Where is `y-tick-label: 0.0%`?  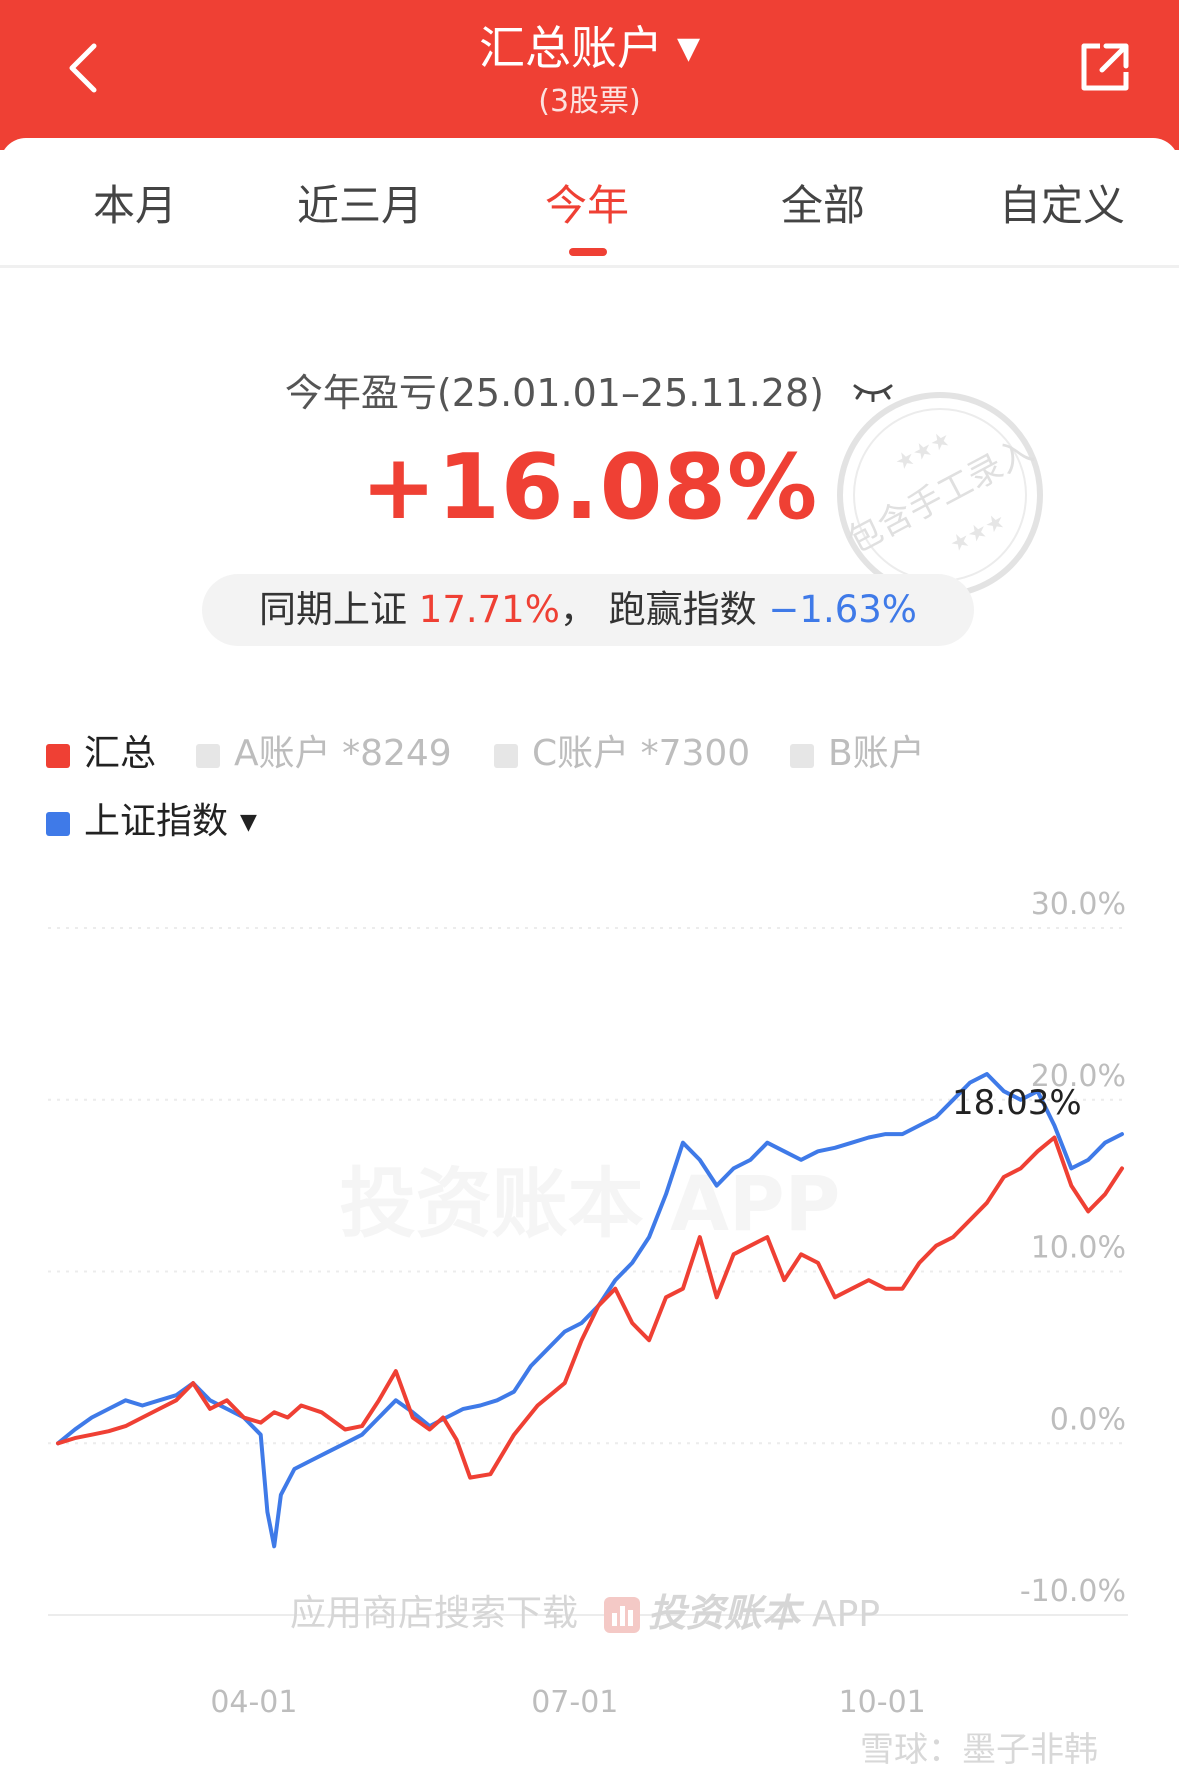
y-tick-label: 0.0% is located at coordinates (1088, 1419).